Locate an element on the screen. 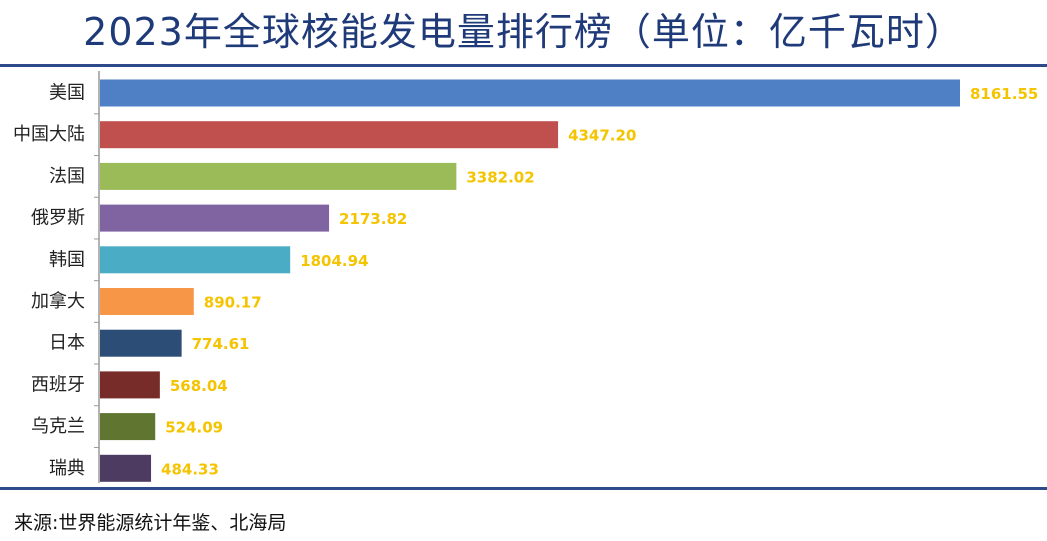 The width and height of the screenshot is (1047, 541). value-label: 1804.94 is located at coordinates (334, 261).